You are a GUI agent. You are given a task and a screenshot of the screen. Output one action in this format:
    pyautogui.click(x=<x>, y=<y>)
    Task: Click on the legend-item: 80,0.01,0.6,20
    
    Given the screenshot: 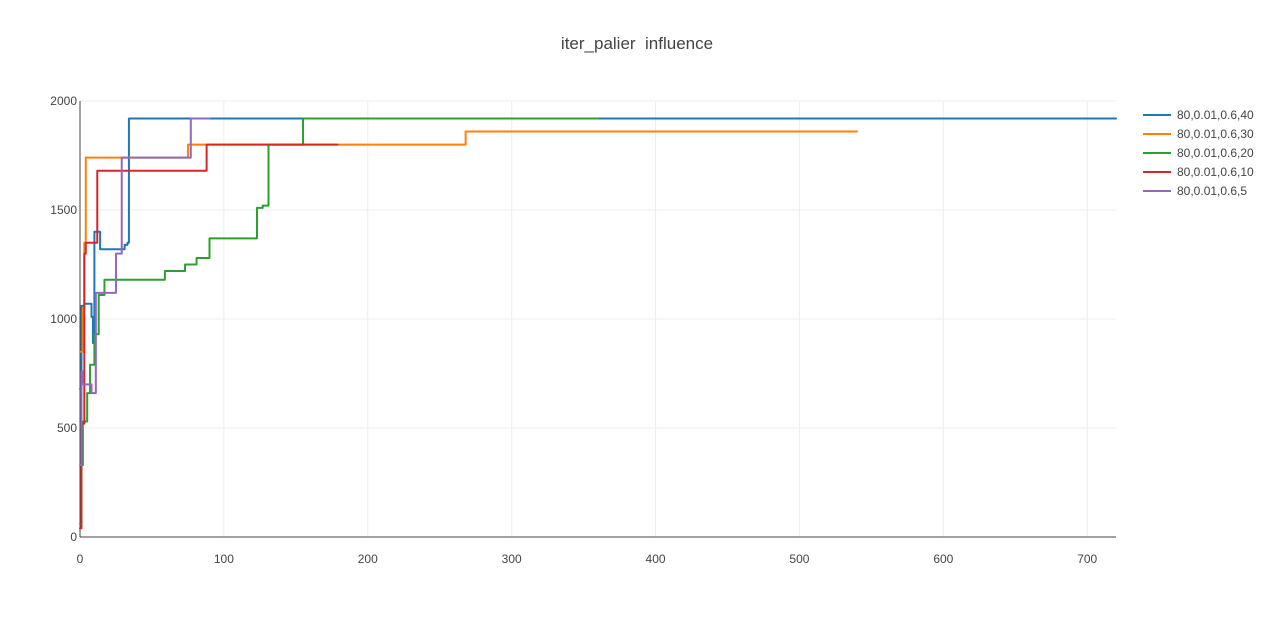 What is the action you would take?
    pyautogui.click(x=1198, y=153)
    